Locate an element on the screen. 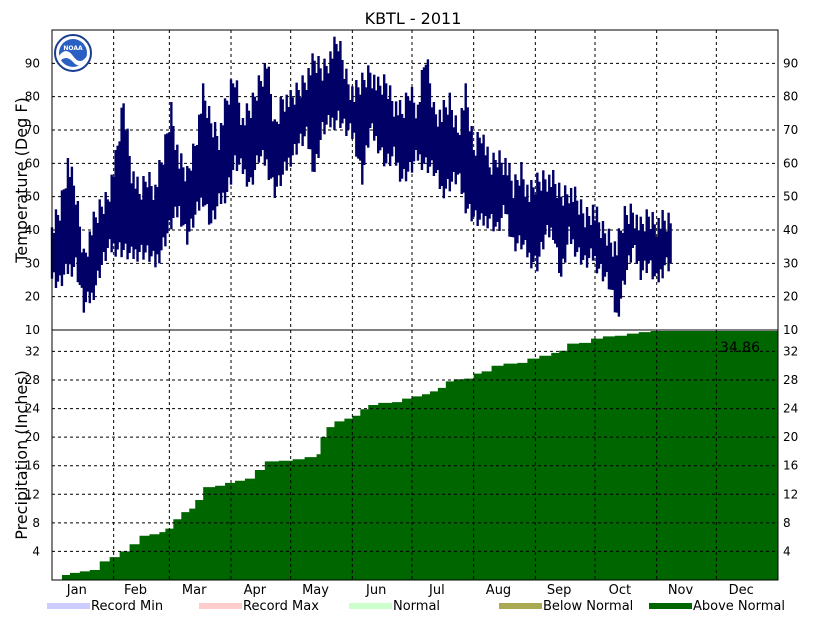 The image size is (827, 620). month-tick-label: Feb is located at coordinates (135, 590).